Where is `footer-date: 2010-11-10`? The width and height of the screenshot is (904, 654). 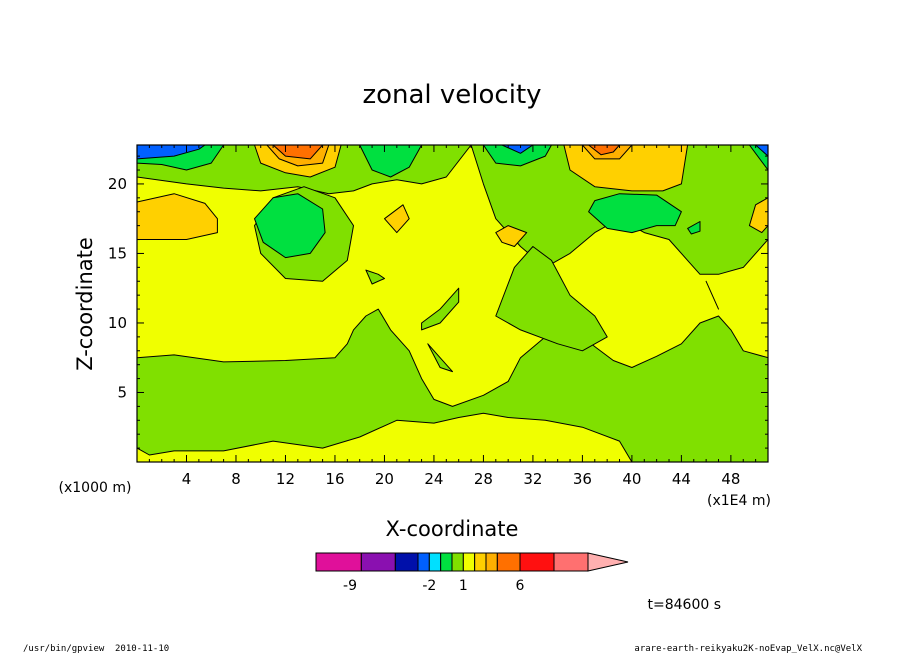 footer-date: 2010-11-10 is located at coordinates (142, 649).